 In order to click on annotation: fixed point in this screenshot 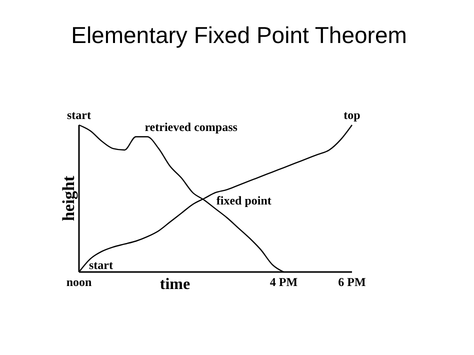, I will do `click(244, 201)`.